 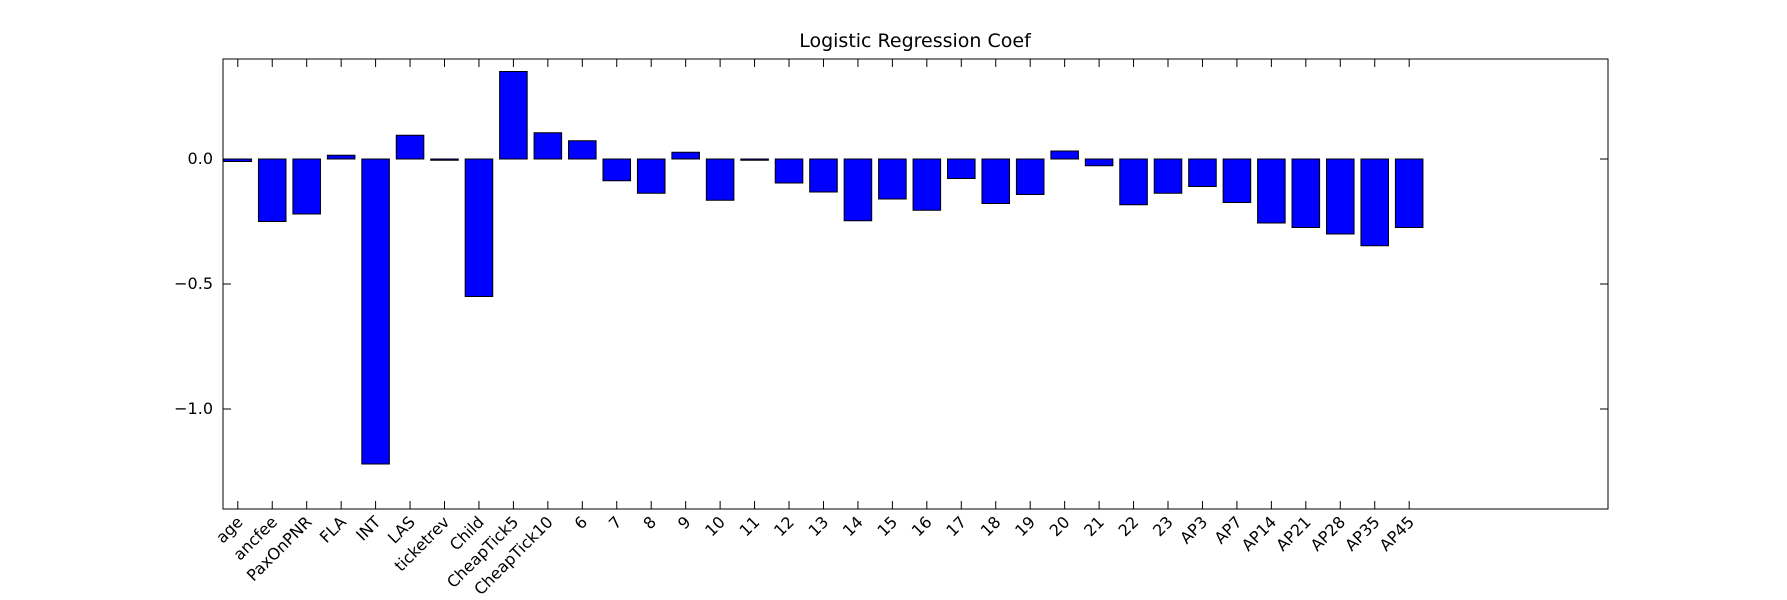 I want to click on x-tick-label: 19, so click(x=1025, y=526).